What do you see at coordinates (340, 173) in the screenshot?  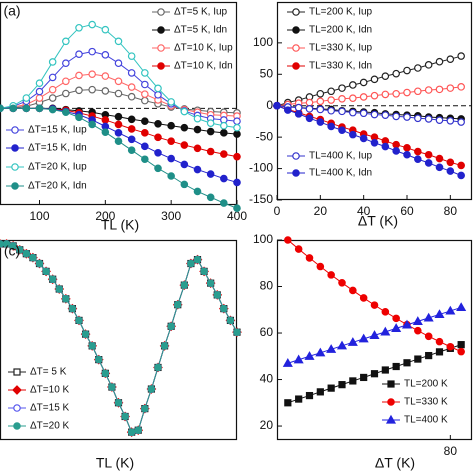 I see `legend-label: TL=400 K, Idn` at bounding box center [340, 173].